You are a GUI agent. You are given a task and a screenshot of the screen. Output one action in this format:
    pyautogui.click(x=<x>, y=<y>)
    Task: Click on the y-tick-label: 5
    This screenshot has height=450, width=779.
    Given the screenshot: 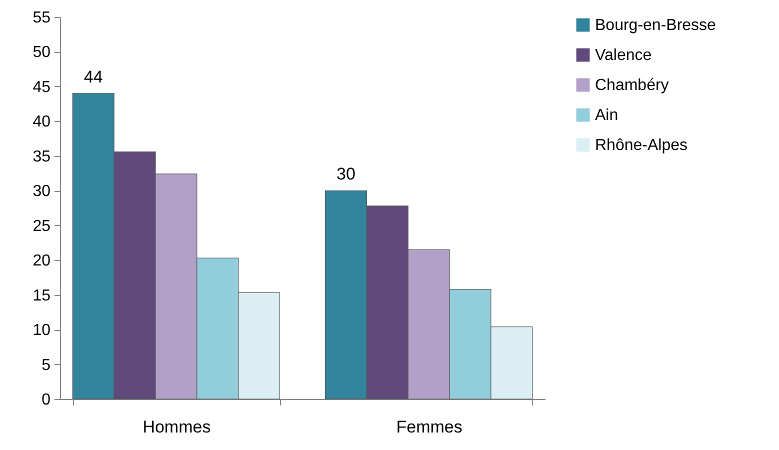 What is the action you would take?
    pyautogui.click(x=46, y=365)
    